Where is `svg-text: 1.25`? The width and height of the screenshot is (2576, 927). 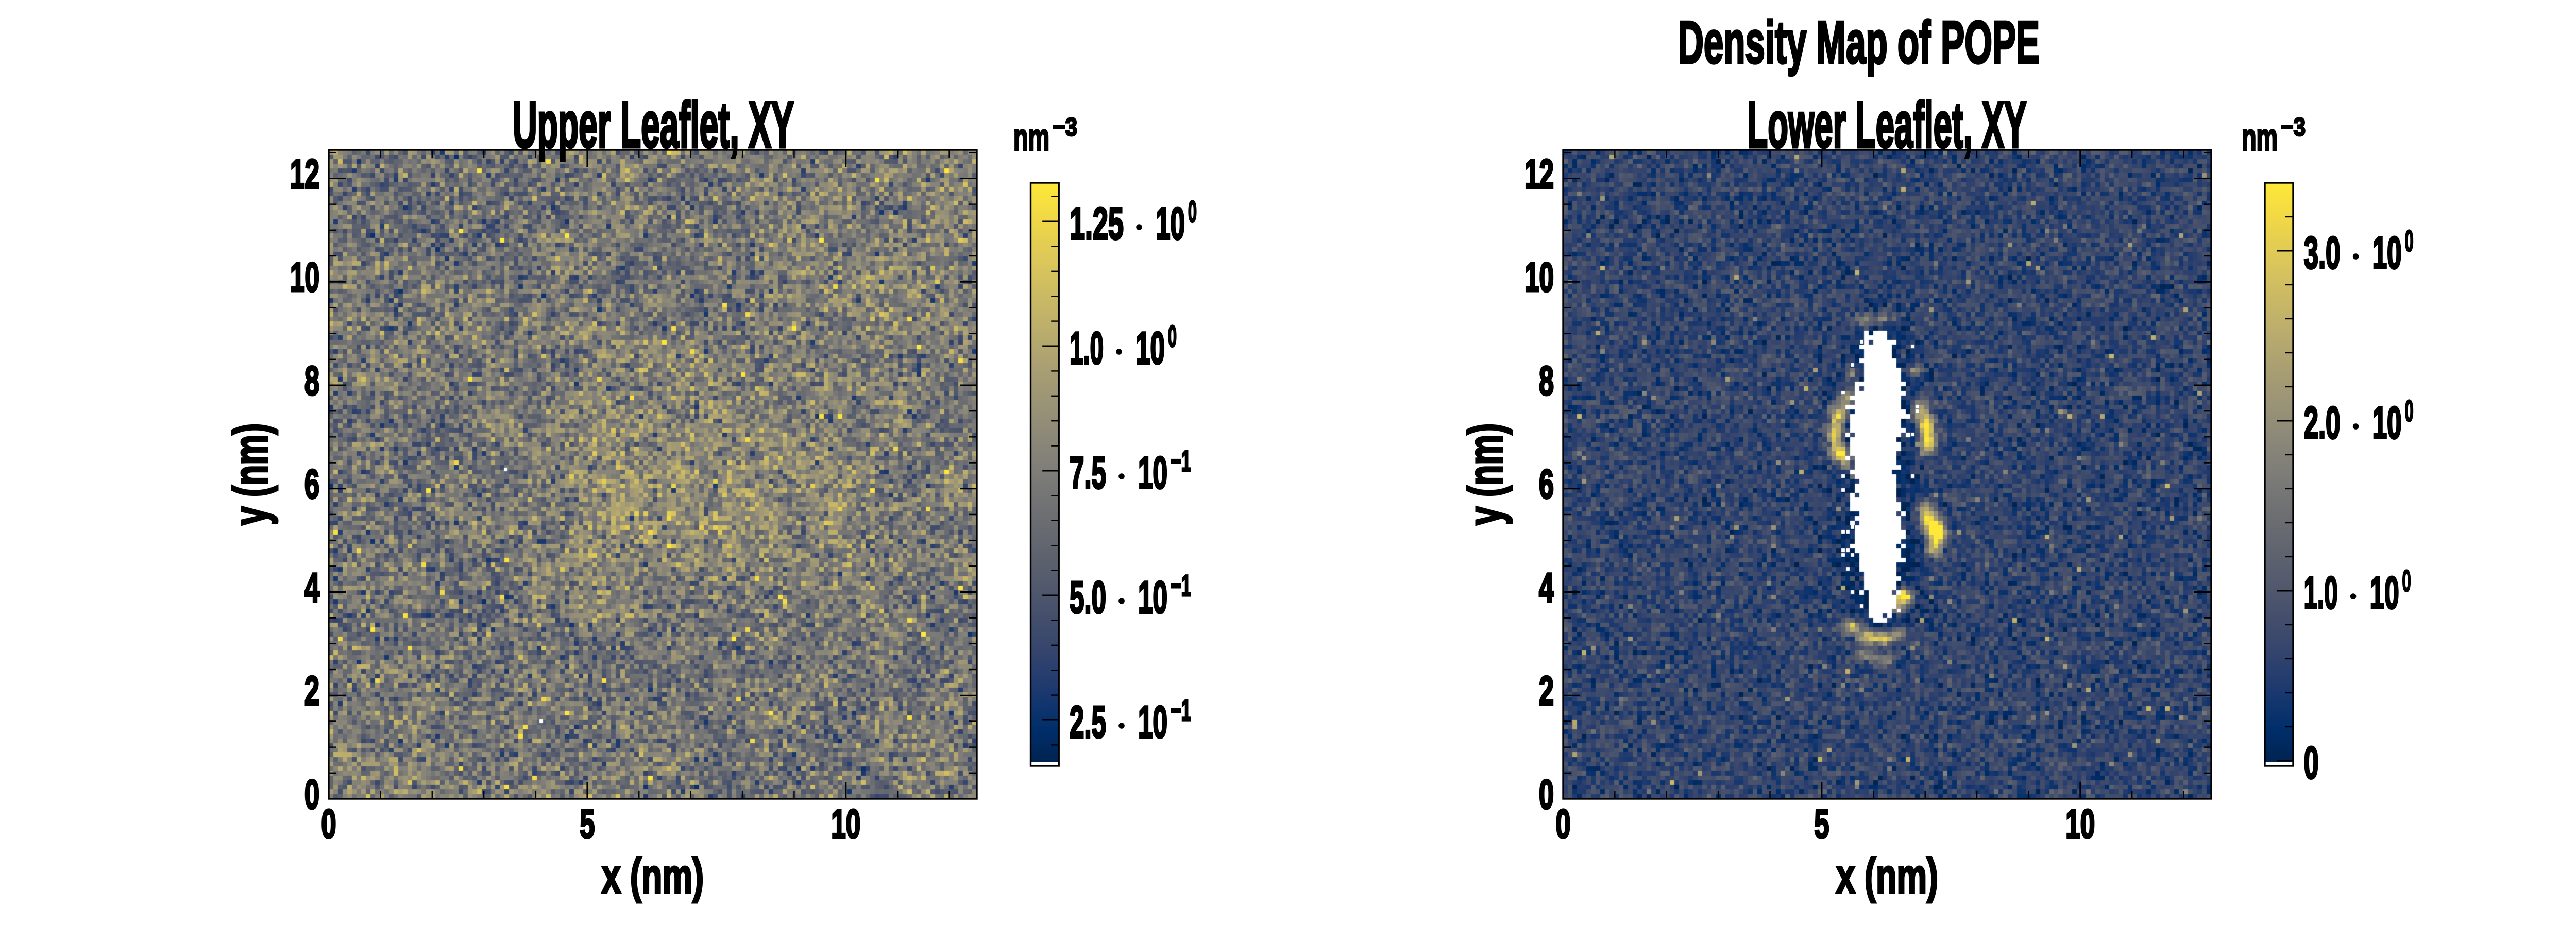
svg-text: 1.25 is located at coordinates (1097, 223).